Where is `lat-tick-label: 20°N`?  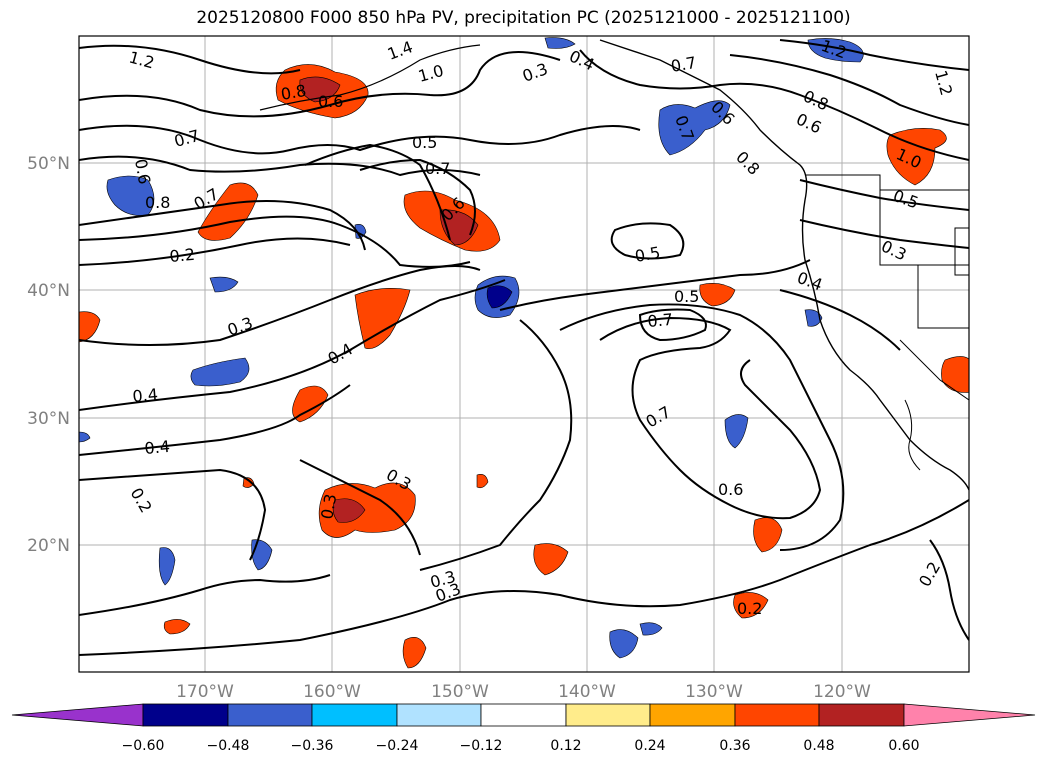 lat-tick-label: 20°N is located at coordinates (48, 546).